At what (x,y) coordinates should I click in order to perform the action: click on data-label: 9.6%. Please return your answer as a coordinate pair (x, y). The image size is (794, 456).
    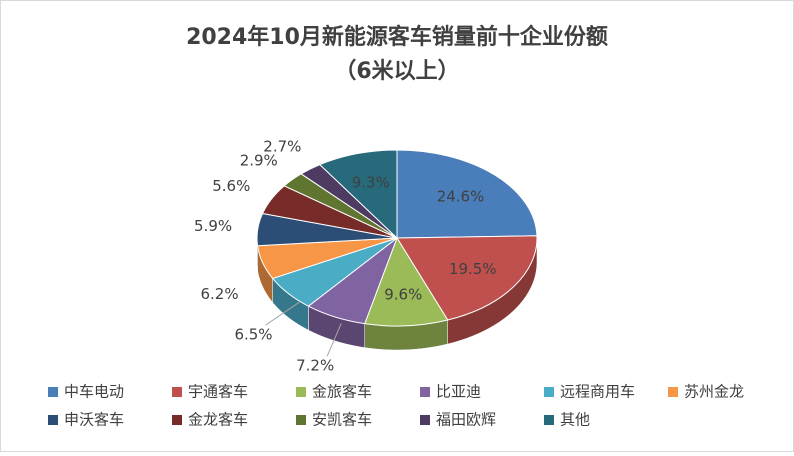
    Looking at the image, I should click on (403, 295).